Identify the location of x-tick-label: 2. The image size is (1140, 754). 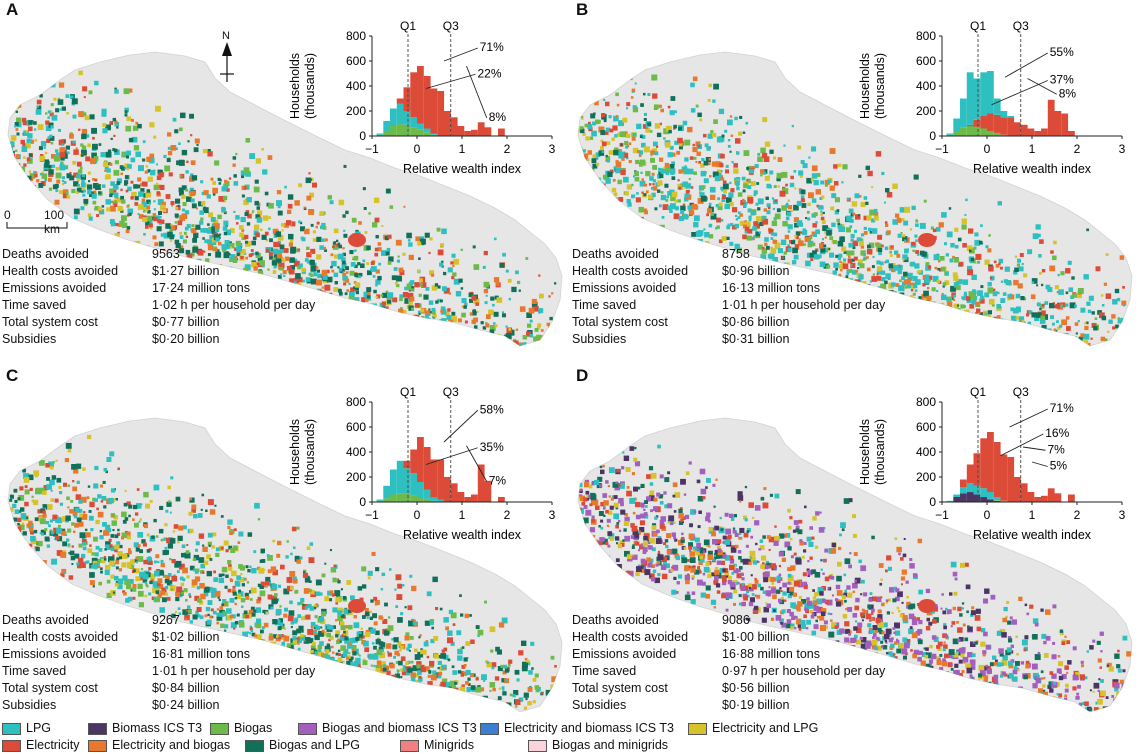
(507, 149).